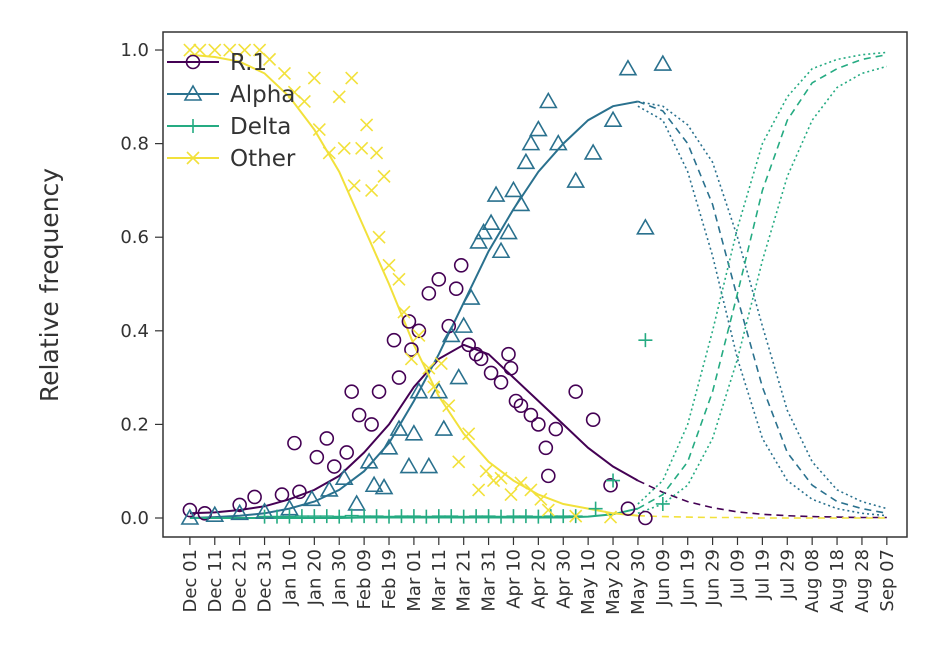 Image resolution: width=949 pixels, height=662 pixels. Describe the element at coordinates (134, 144) in the screenshot. I see `y-tick-label: 0.8` at that location.